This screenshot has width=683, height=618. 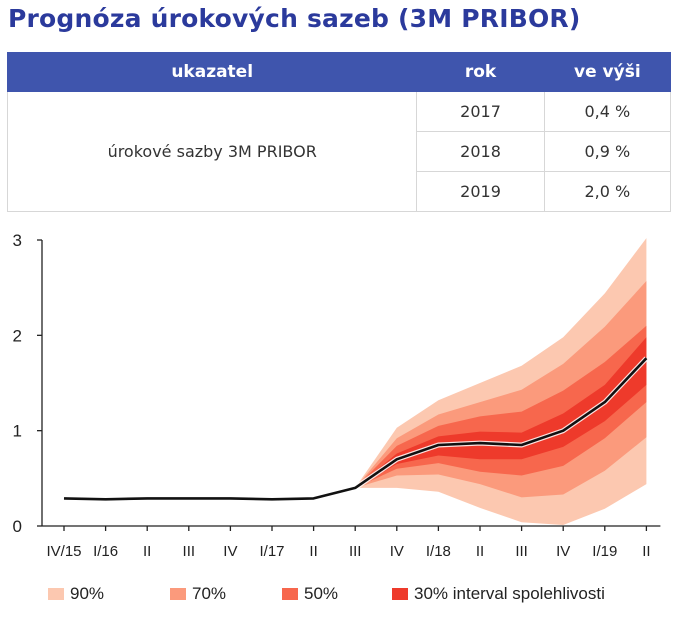 What do you see at coordinates (480, 72) in the screenshot?
I see `column-header-year: rok` at bounding box center [480, 72].